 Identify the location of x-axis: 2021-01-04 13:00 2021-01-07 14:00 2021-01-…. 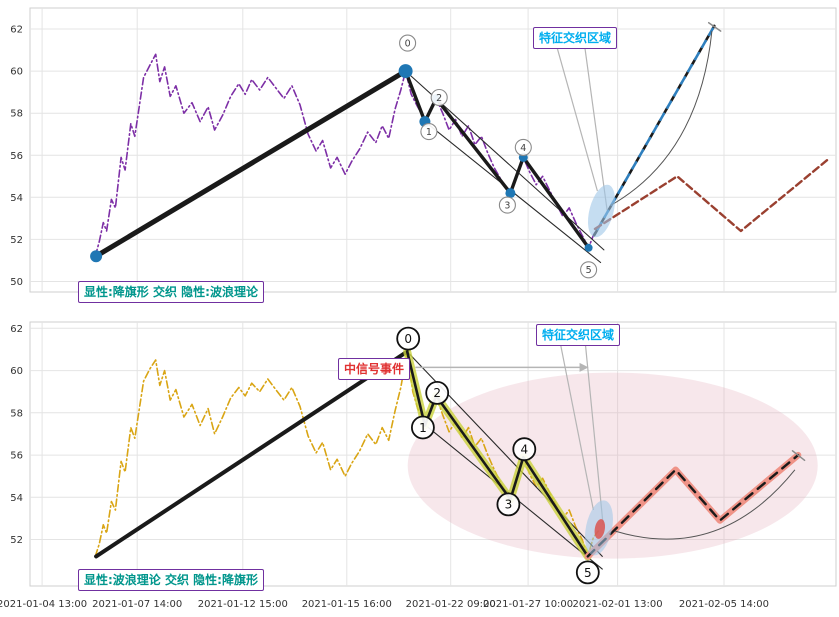
(419, 607).